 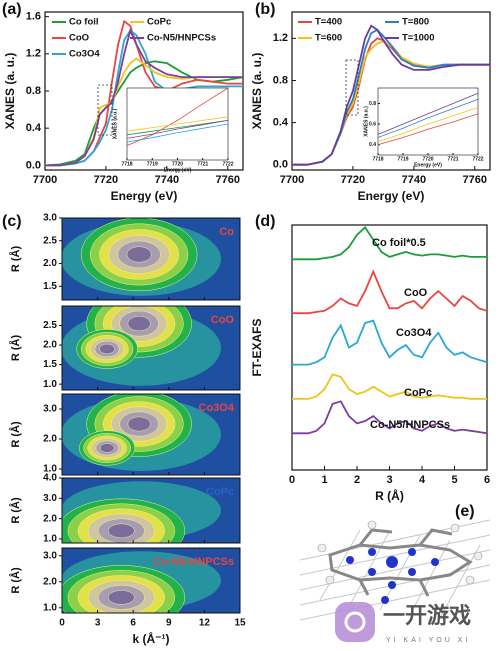 What do you see at coordinates (328, 38) in the screenshot?
I see `legend-label: T=600` at bounding box center [328, 38].